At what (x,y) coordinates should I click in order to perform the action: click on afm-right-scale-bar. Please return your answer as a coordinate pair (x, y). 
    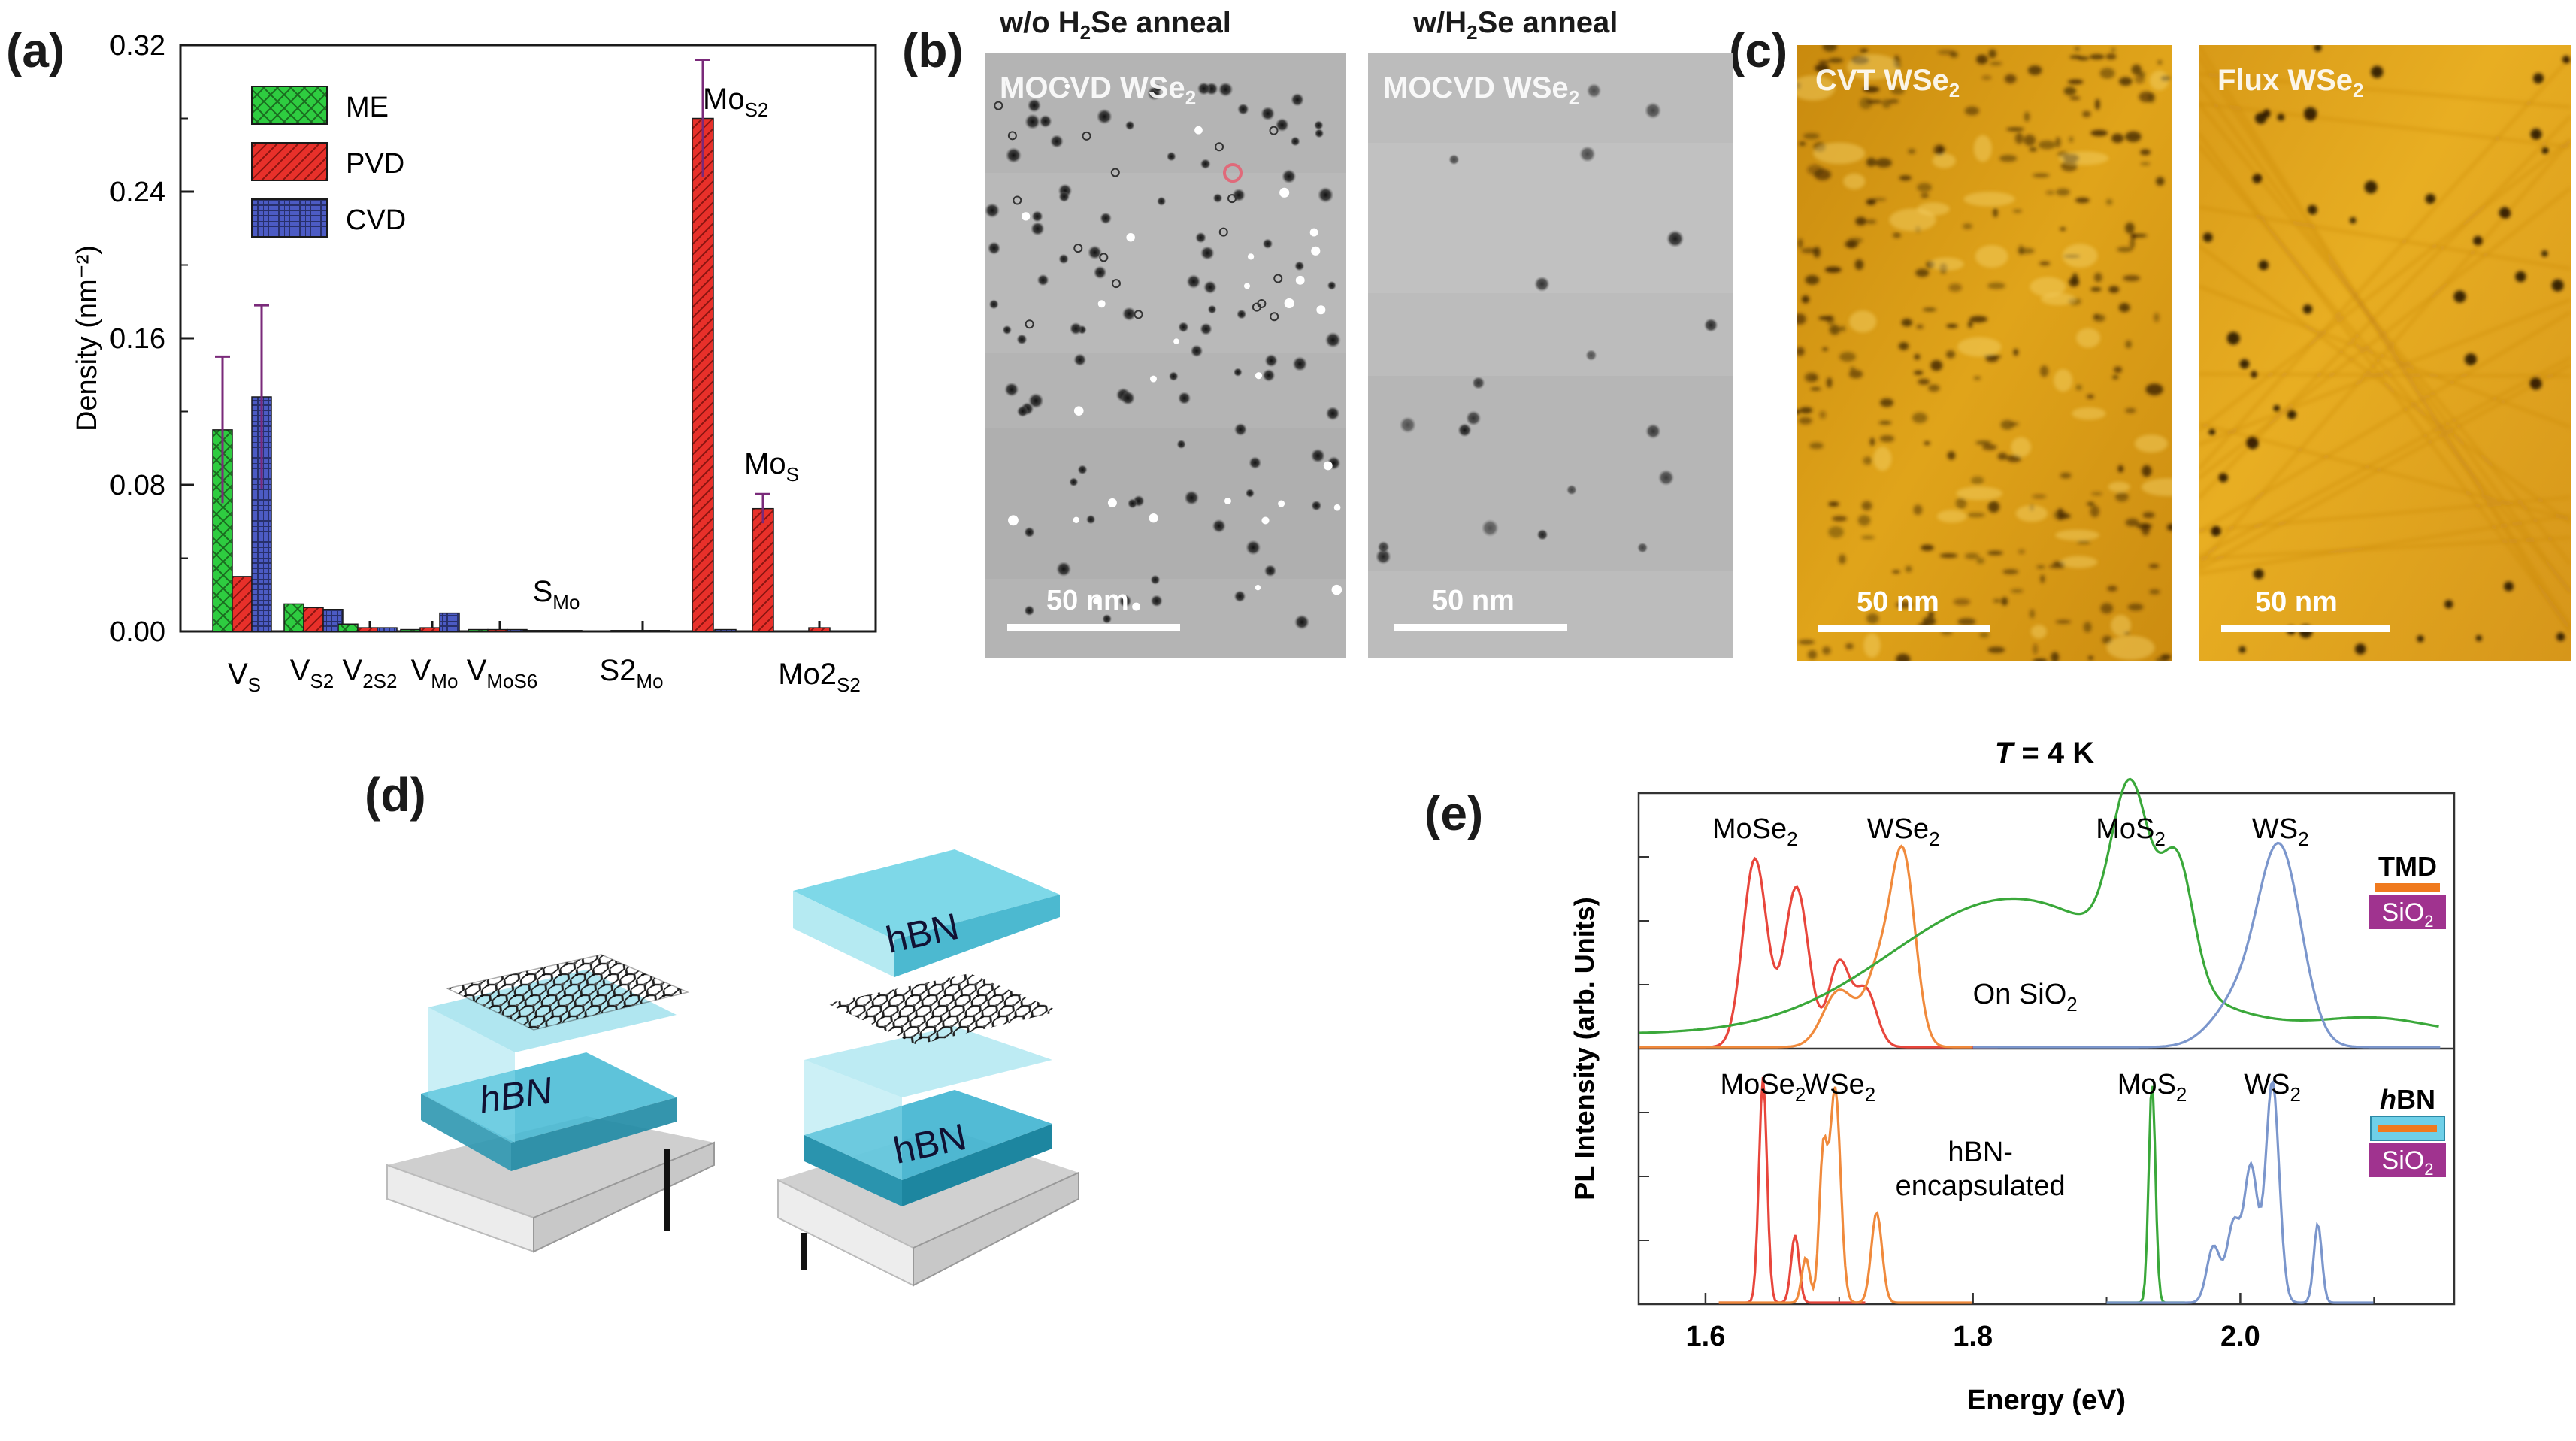
    Looking at the image, I should click on (2305, 628).